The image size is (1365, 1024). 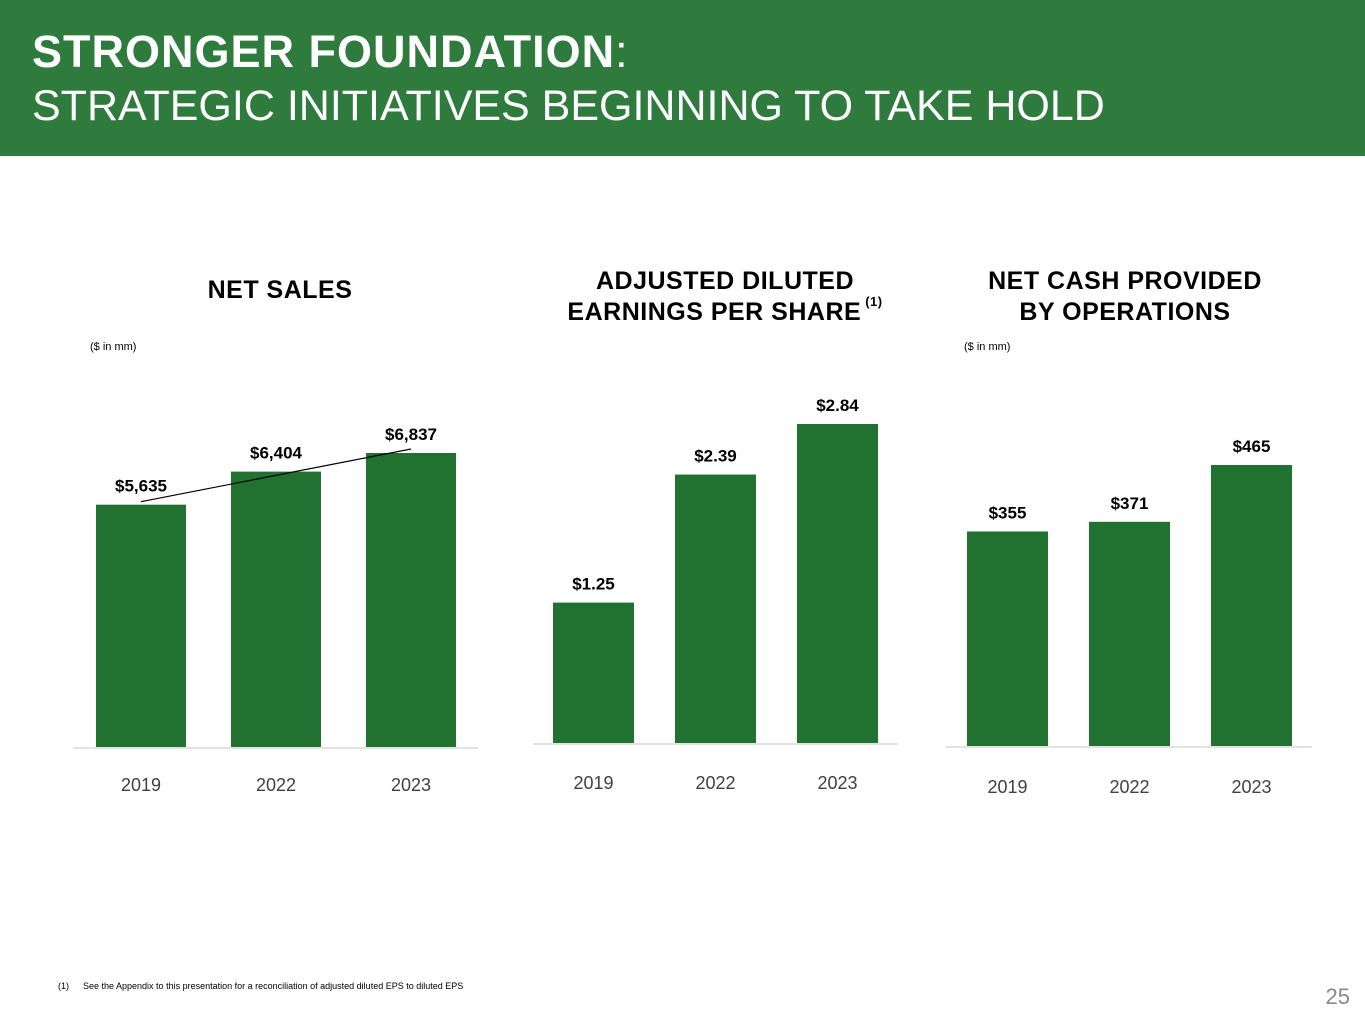 What do you see at coordinates (276, 785) in the screenshot?
I see `net-sales-tick-label-2022: 2022` at bounding box center [276, 785].